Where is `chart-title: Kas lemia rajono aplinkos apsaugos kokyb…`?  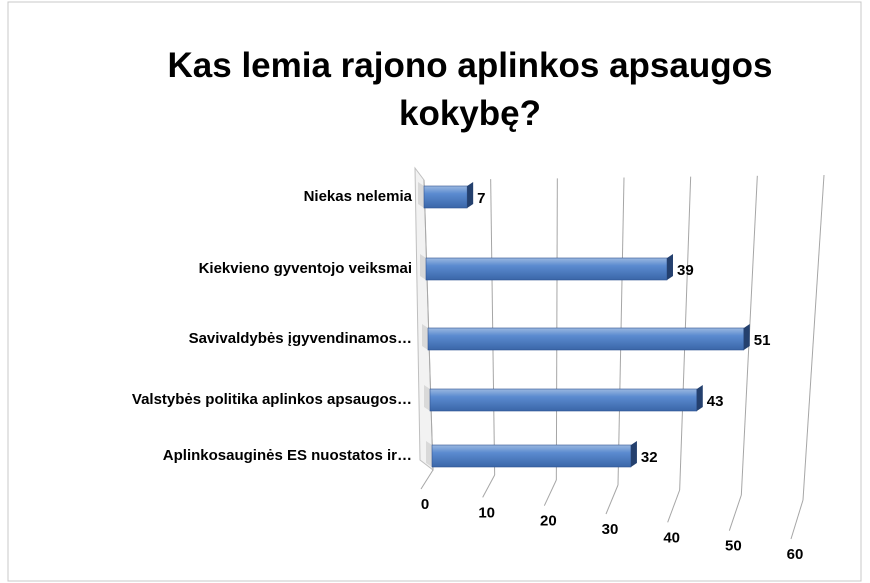 chart-title: Kas lemia rajono aplinkos apsaugos kokyb… is located at coordinates (470, 89).